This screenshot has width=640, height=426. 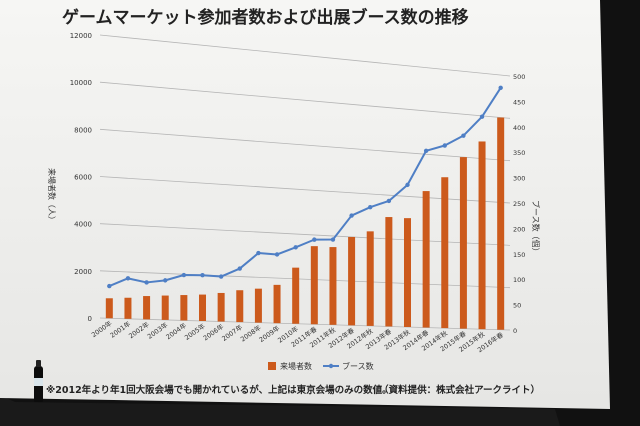 I want to click on right-tick-label: 450, so click(x=519, y=102).